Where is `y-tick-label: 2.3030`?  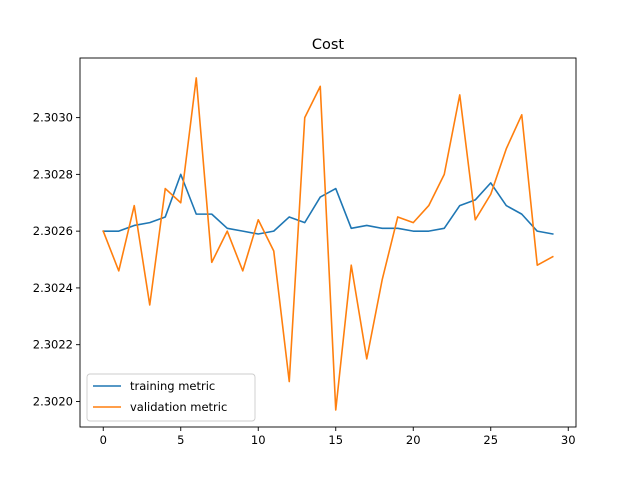 y-tick-label: 2.3030 is located at coordinates (53, 118).